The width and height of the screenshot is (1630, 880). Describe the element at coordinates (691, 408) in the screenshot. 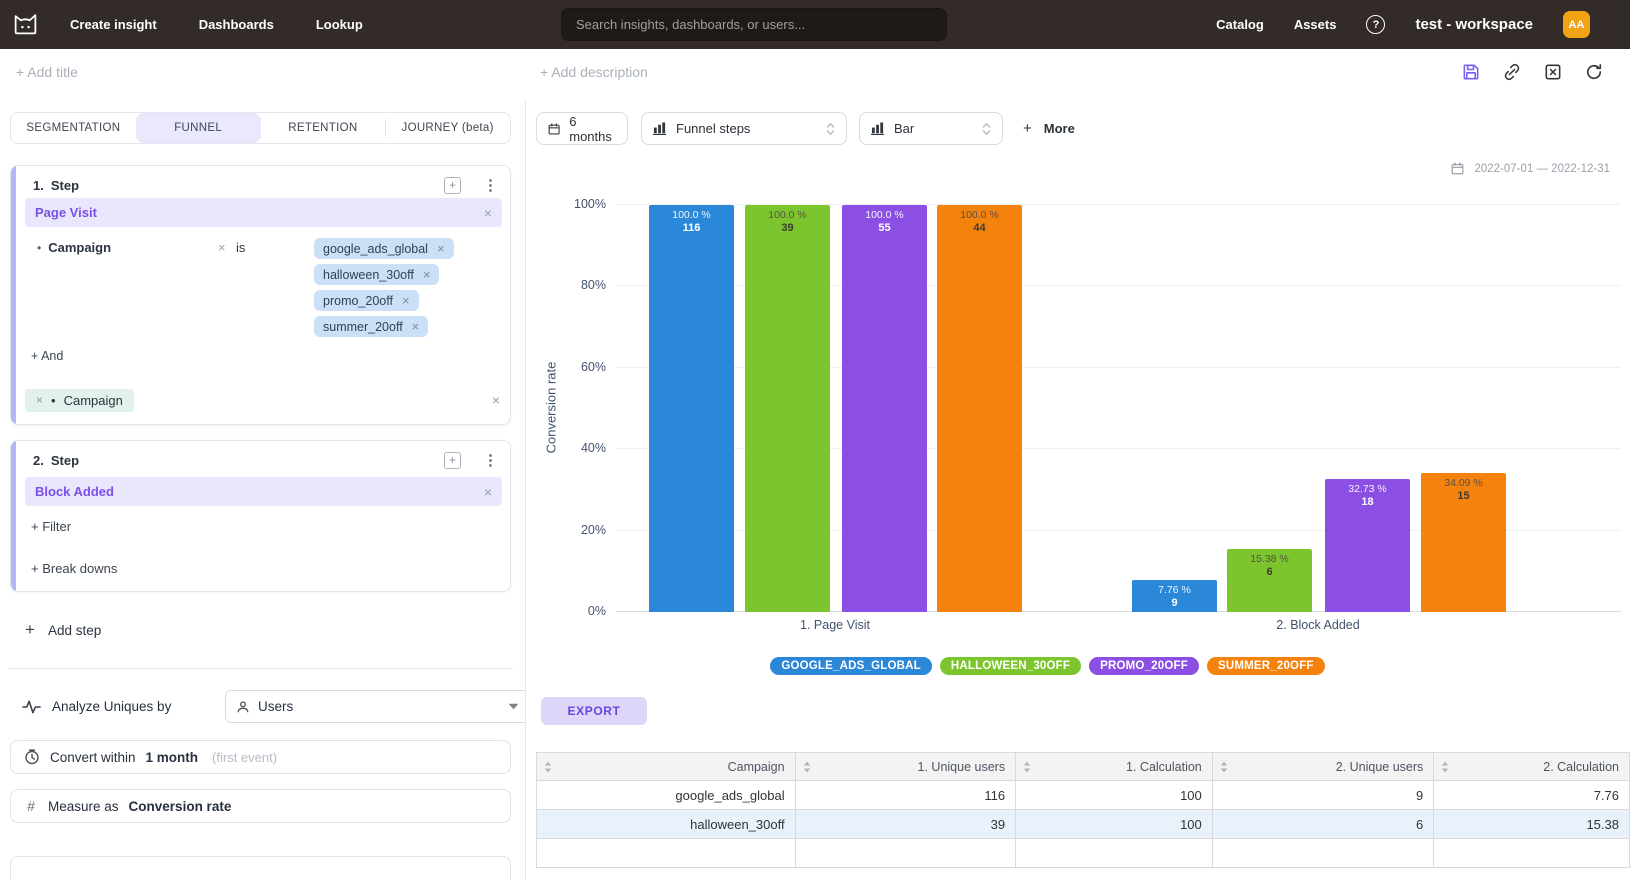

I see `bar-google_ads_global-step-1: 100.0 % 116` at that location.